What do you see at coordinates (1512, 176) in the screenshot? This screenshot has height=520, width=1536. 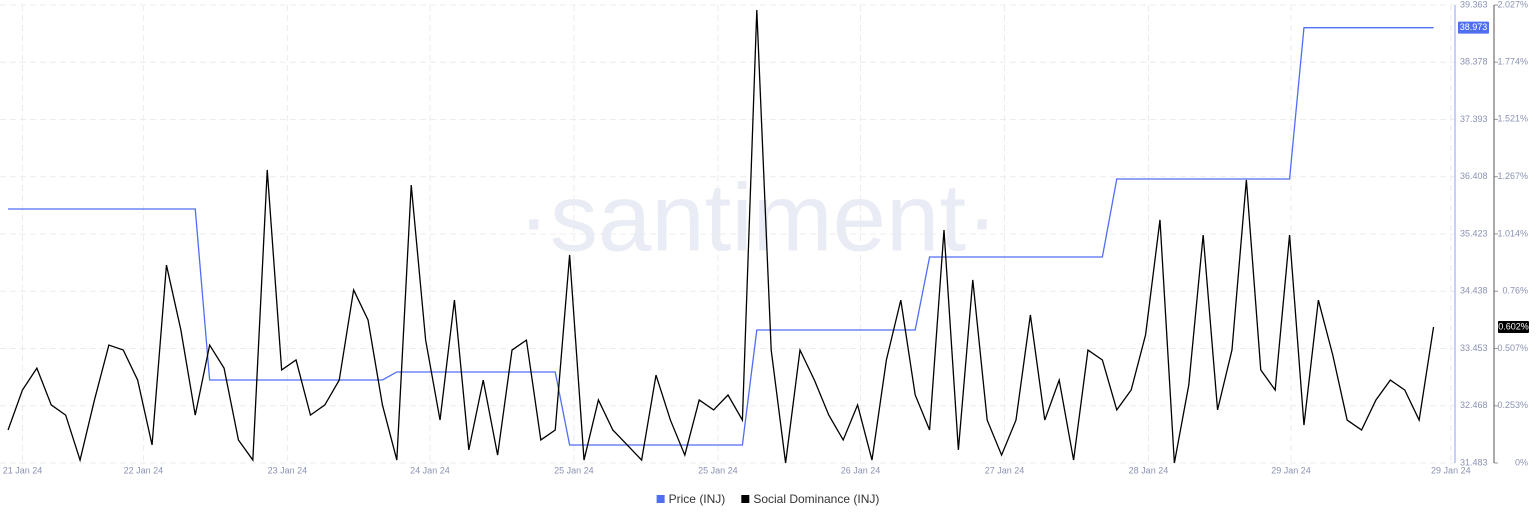 I see `y2-tick-label: 1.267%` at bounding box center [1512, 176].